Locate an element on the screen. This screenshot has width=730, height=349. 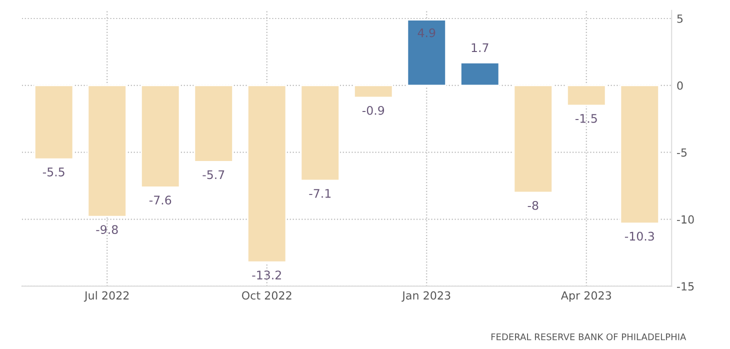
data-label: 4.9 is located at coordinates (427, 33).